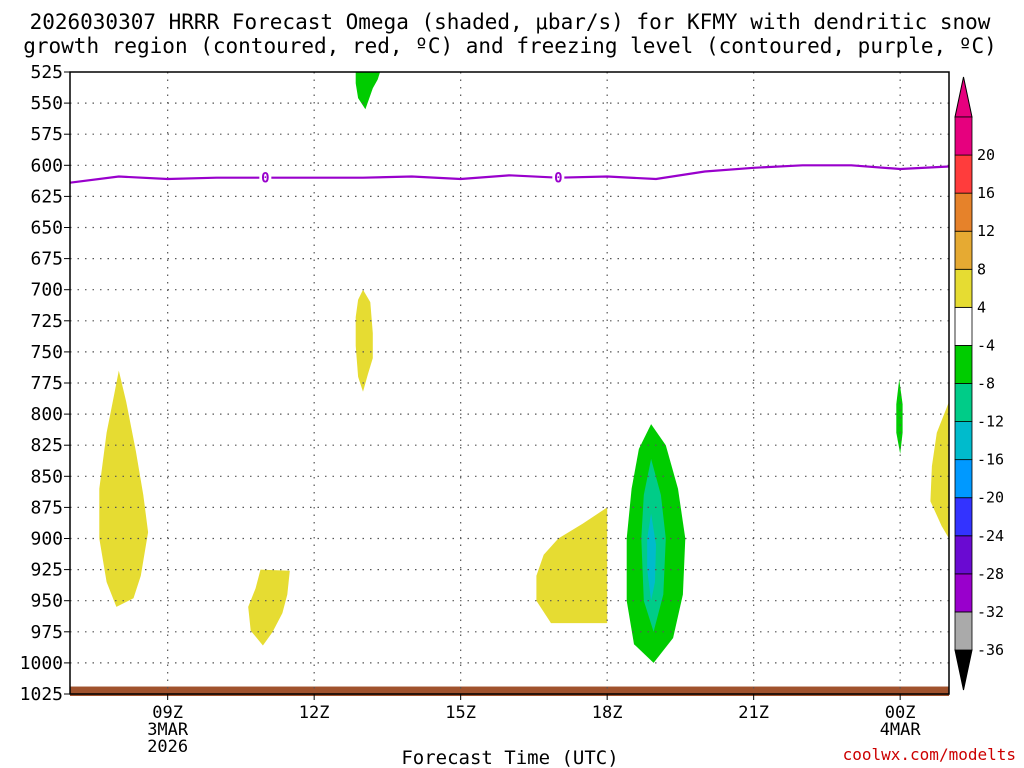  Describe the element at coordinates (46, 539) in the screenshot. I see `y-tick-label: 900` at that location.